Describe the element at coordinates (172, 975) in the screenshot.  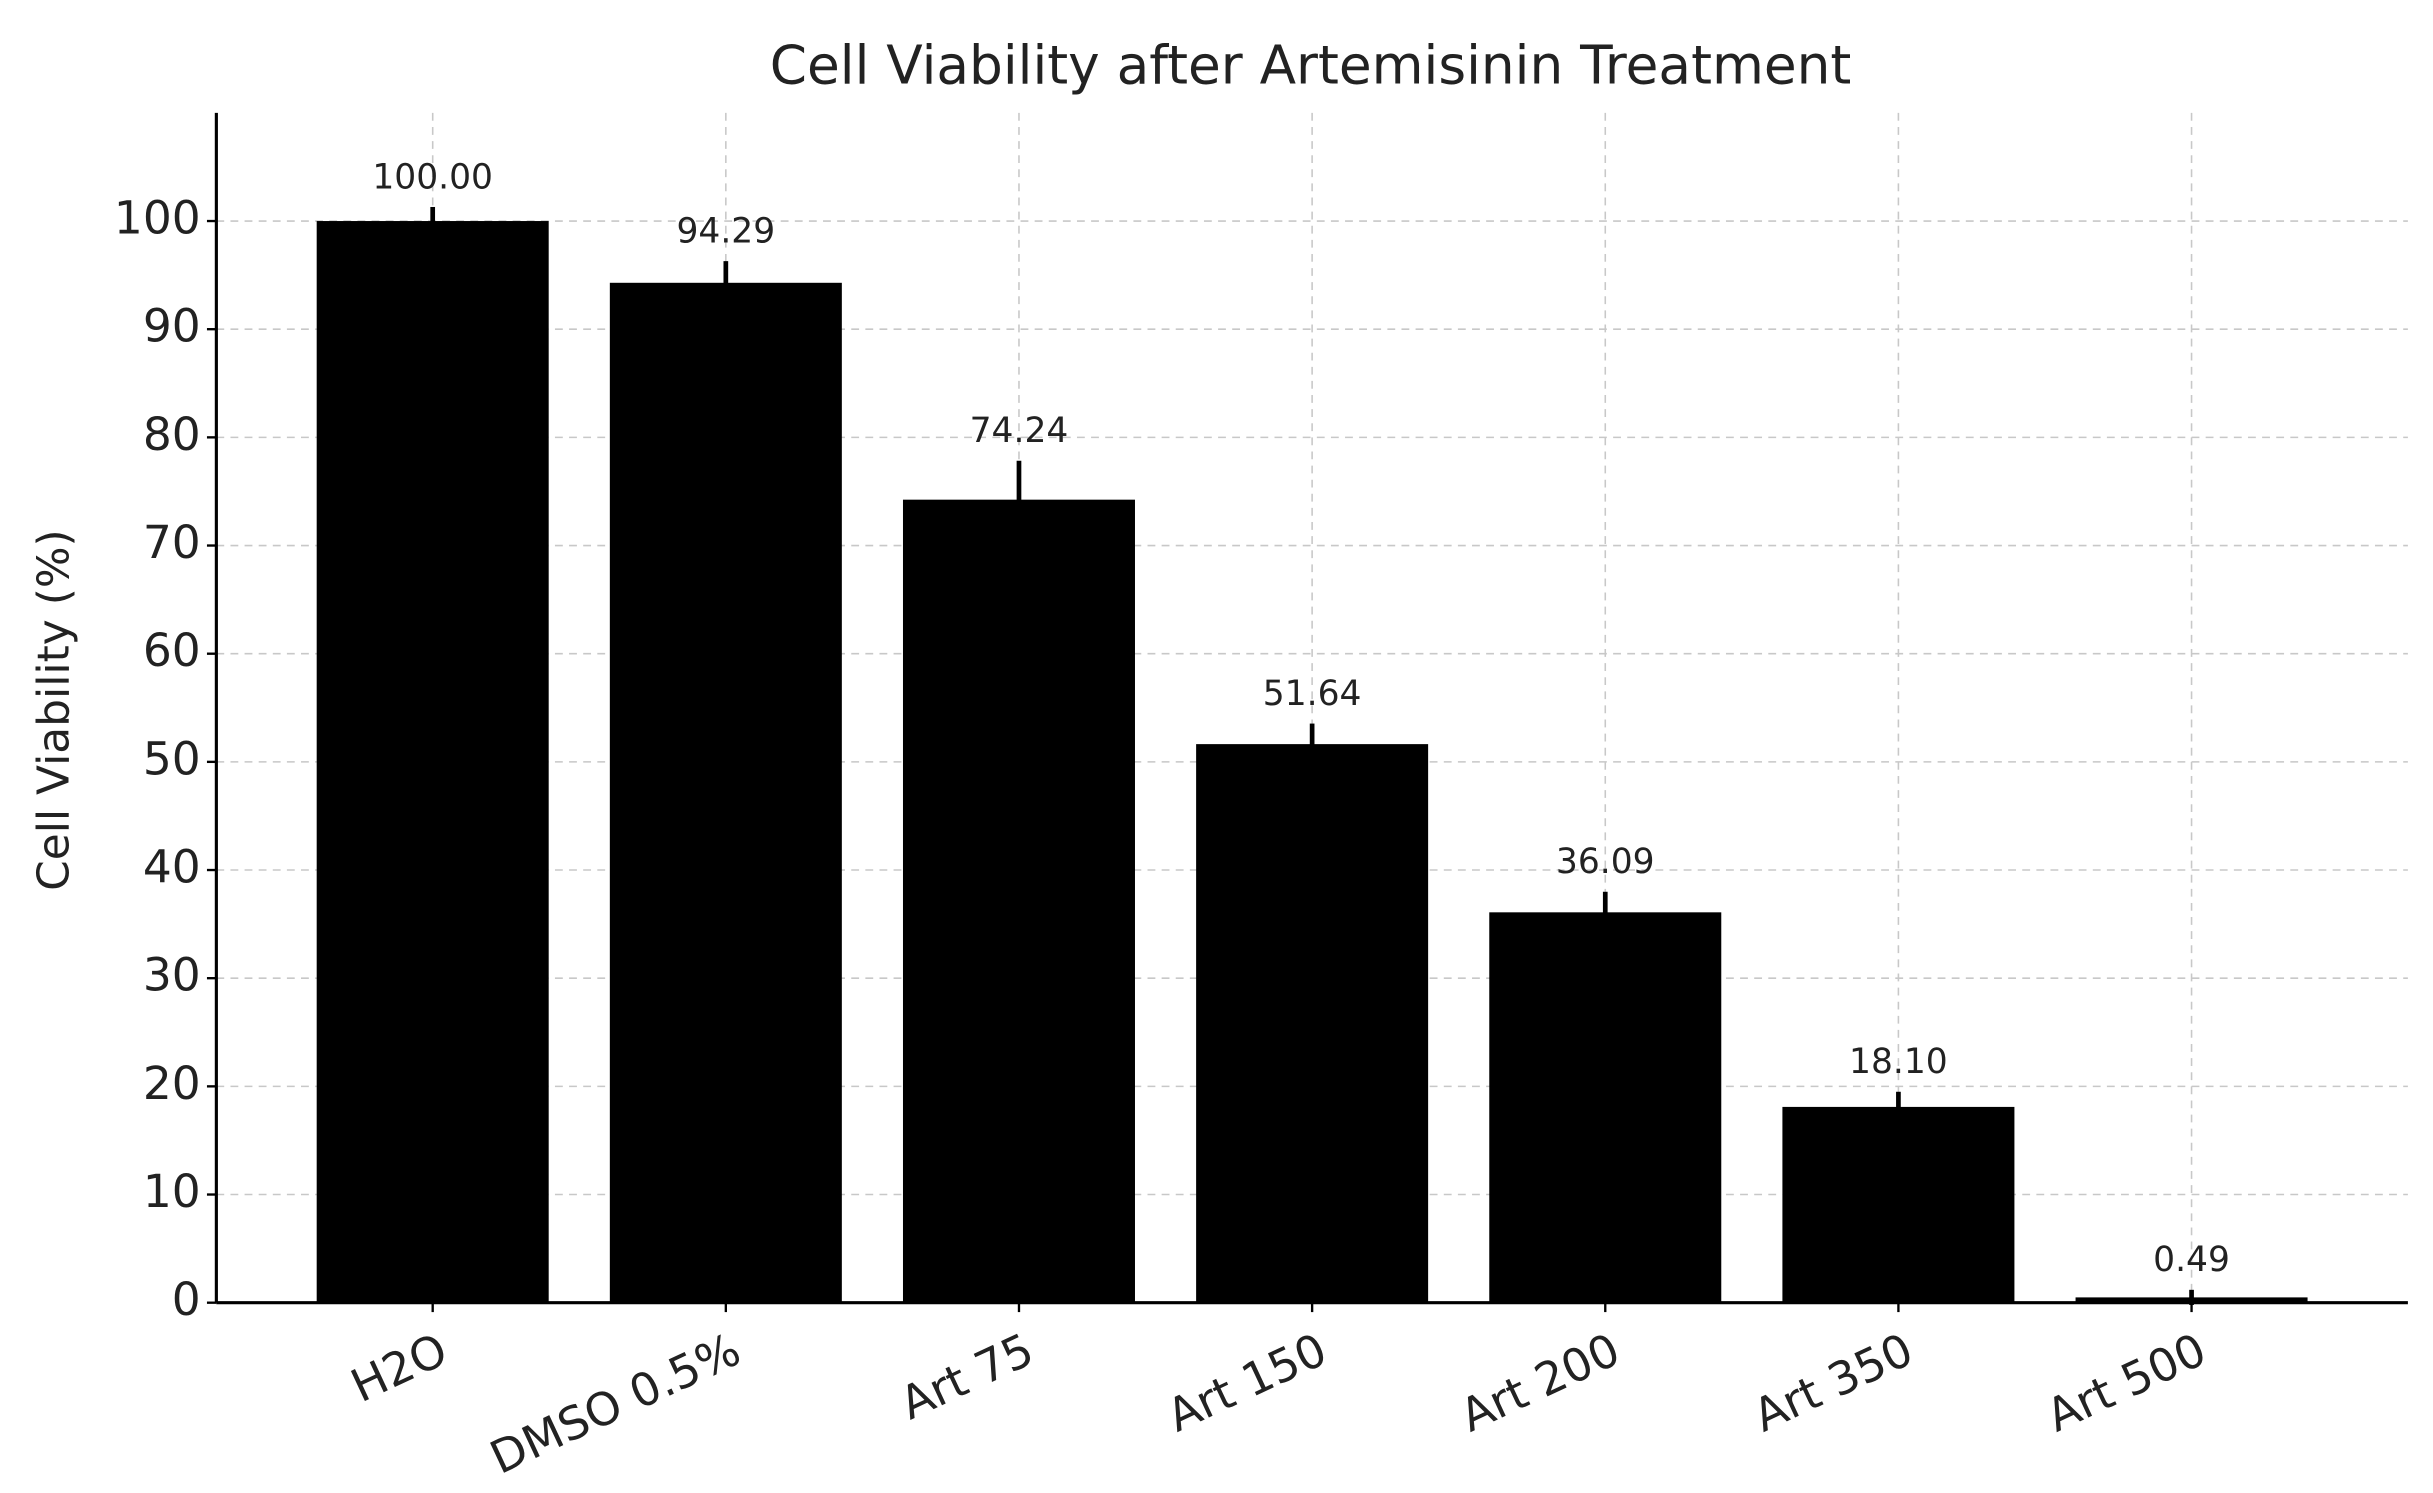
I see `y-tick-label: 30` at that location.